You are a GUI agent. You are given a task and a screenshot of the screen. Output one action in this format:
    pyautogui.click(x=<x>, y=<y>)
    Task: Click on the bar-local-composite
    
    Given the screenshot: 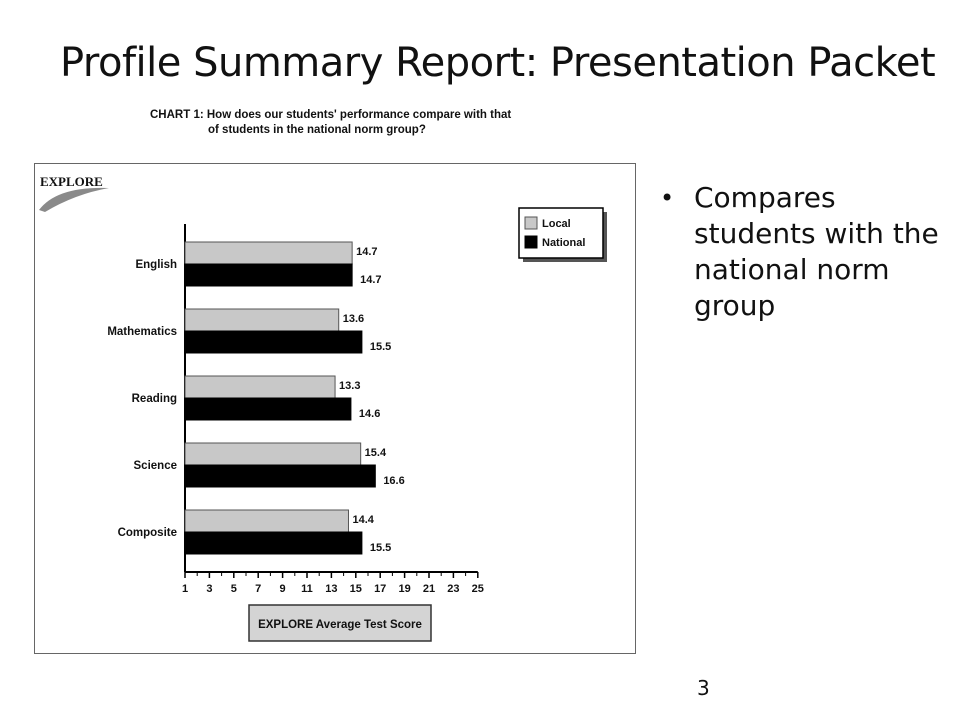 What is the action you would take?
    pyautogui.click(x=266, y=521)
    